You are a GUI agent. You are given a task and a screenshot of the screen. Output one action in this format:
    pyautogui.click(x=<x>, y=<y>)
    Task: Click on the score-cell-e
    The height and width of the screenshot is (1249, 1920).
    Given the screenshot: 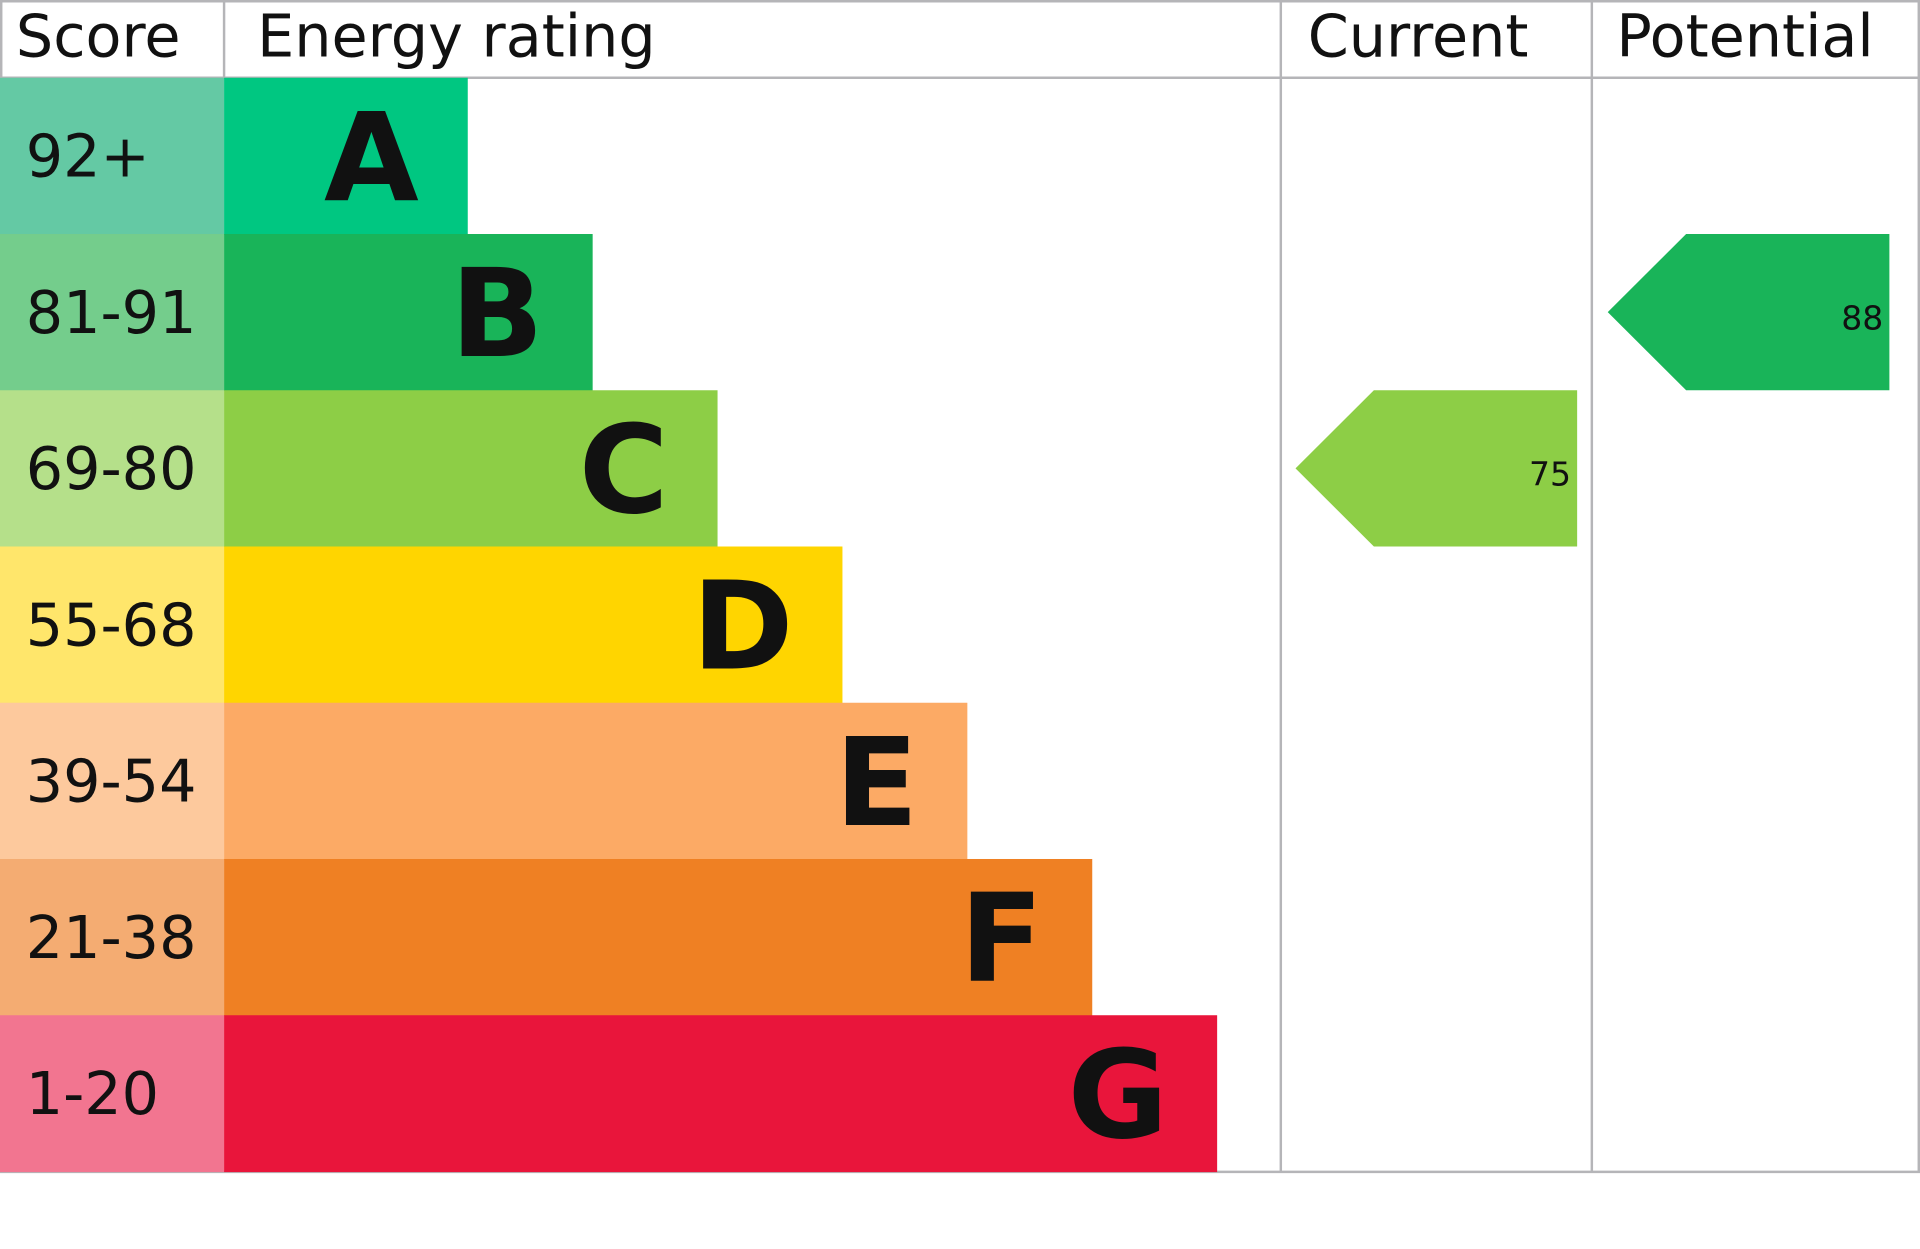 What is the action you would take?
    pyautogui.click(x=112, y=781)
    